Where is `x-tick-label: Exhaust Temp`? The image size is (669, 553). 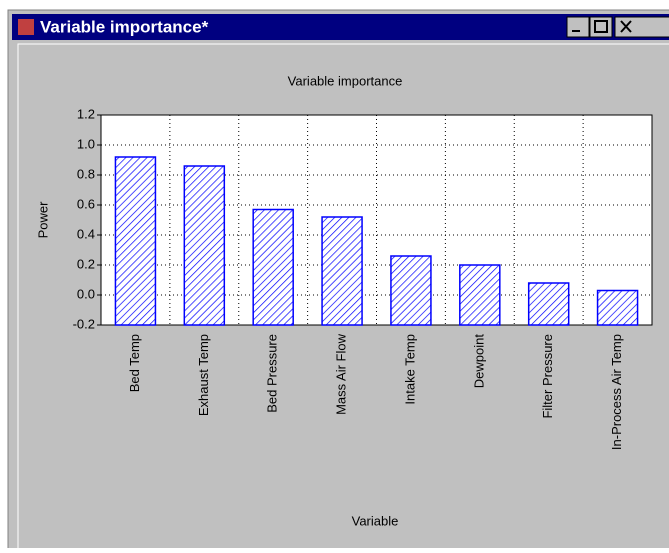 x-tick-label: Exhaust Temp is located at coordinates (203, 375).